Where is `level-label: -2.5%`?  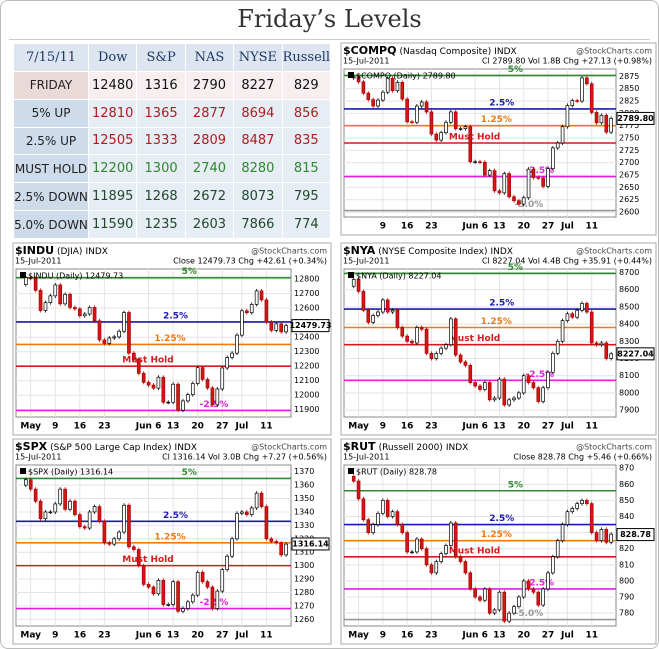
level-label: -2.5% is located at coordinates (539, 583).